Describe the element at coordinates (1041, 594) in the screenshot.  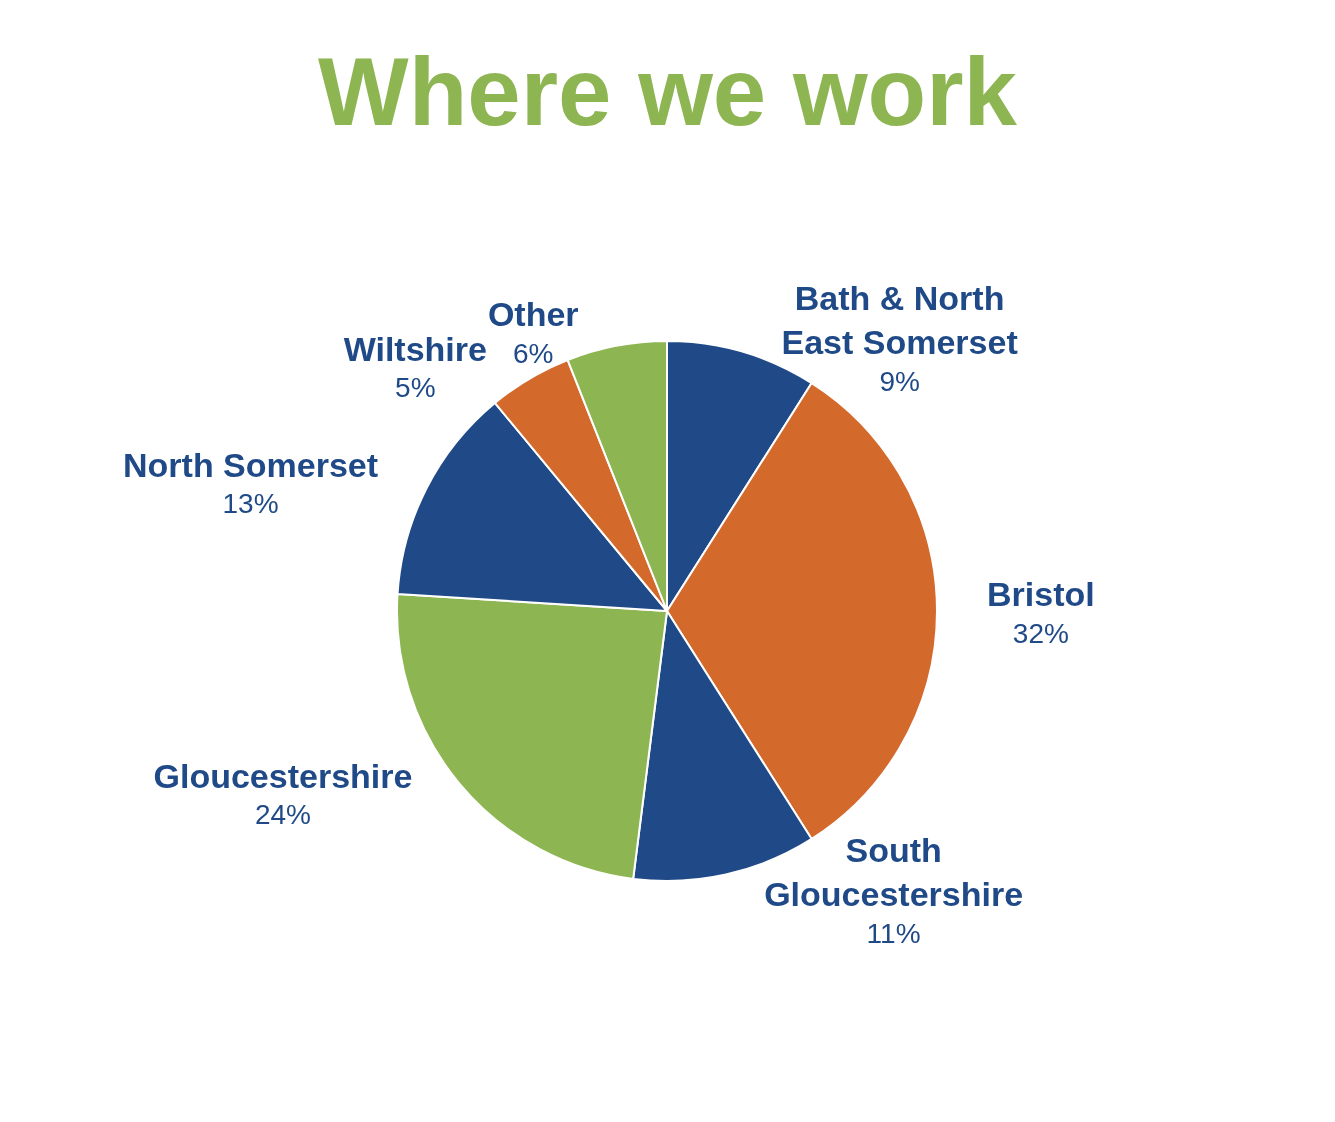
I see `slice-label: Bristol` at that location.